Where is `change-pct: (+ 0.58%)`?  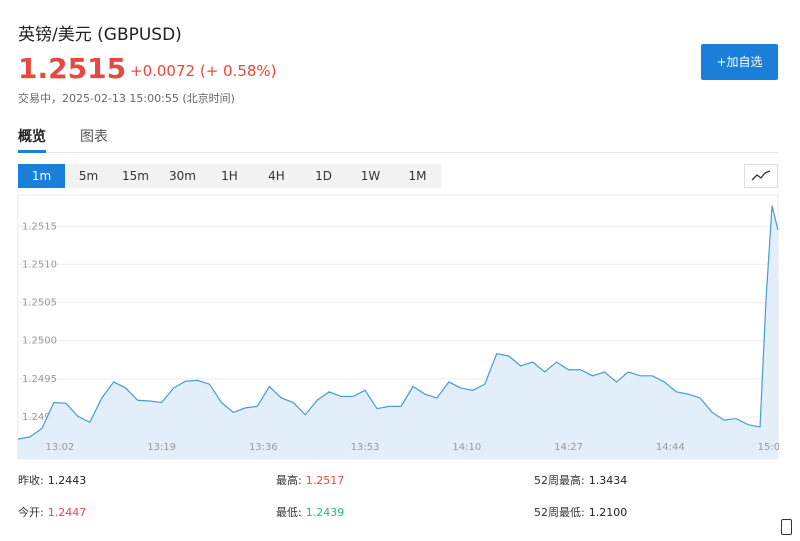 change-pct: (+ 0.58%) is located at coordinates (238, 71).